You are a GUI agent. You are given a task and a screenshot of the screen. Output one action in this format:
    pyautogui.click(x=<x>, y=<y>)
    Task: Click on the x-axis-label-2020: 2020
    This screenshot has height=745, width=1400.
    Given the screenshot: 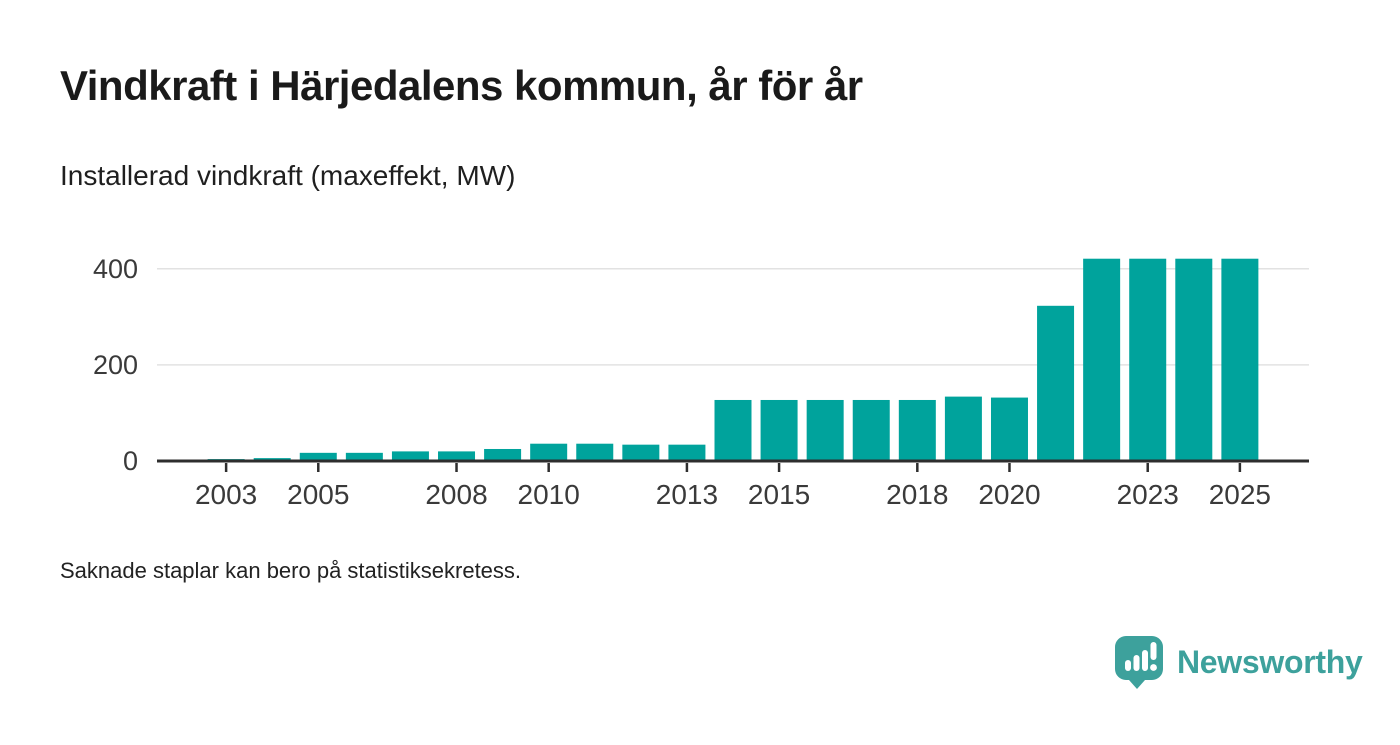 What is the action you would take?
    pyautogui.click(x=1009, y=494)
    